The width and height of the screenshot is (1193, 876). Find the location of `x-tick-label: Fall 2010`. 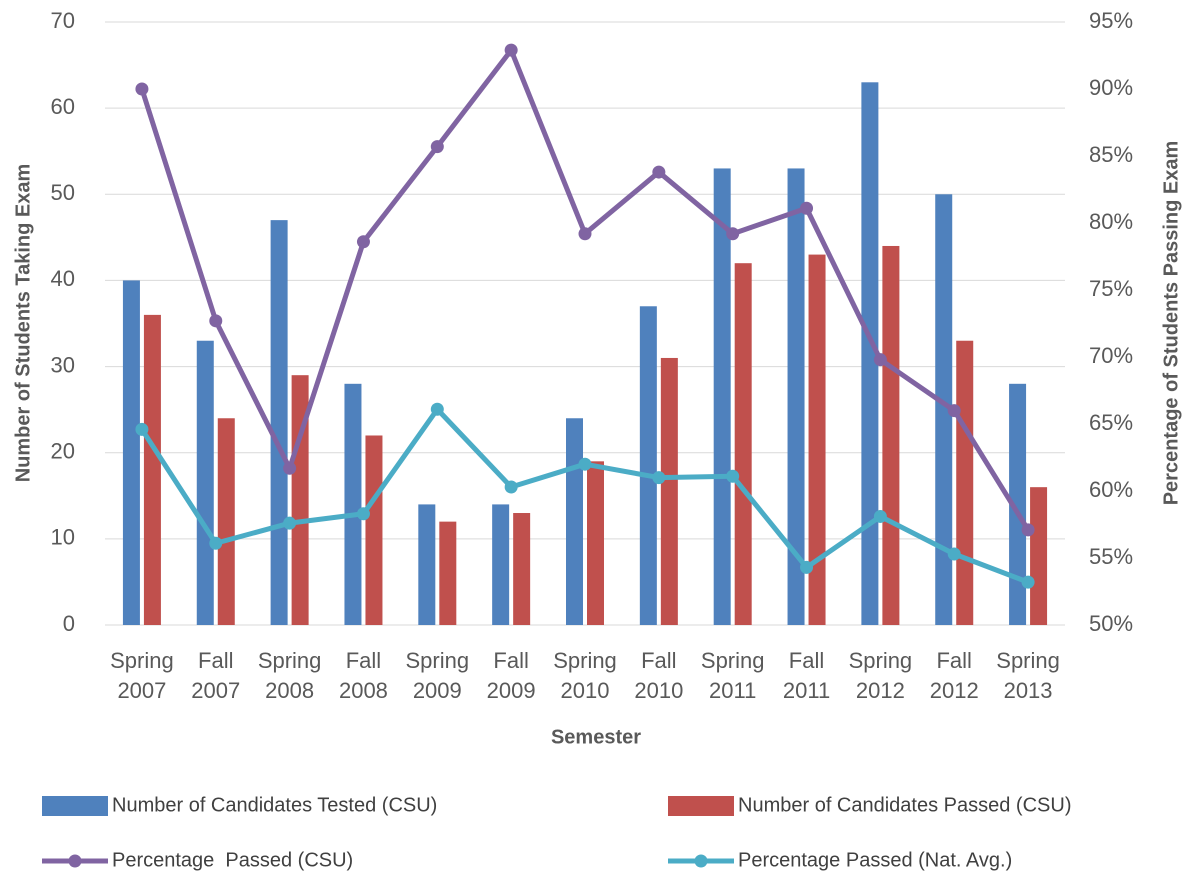

x-tick-label: Fall 2010 is located at coordinates (659, 675).